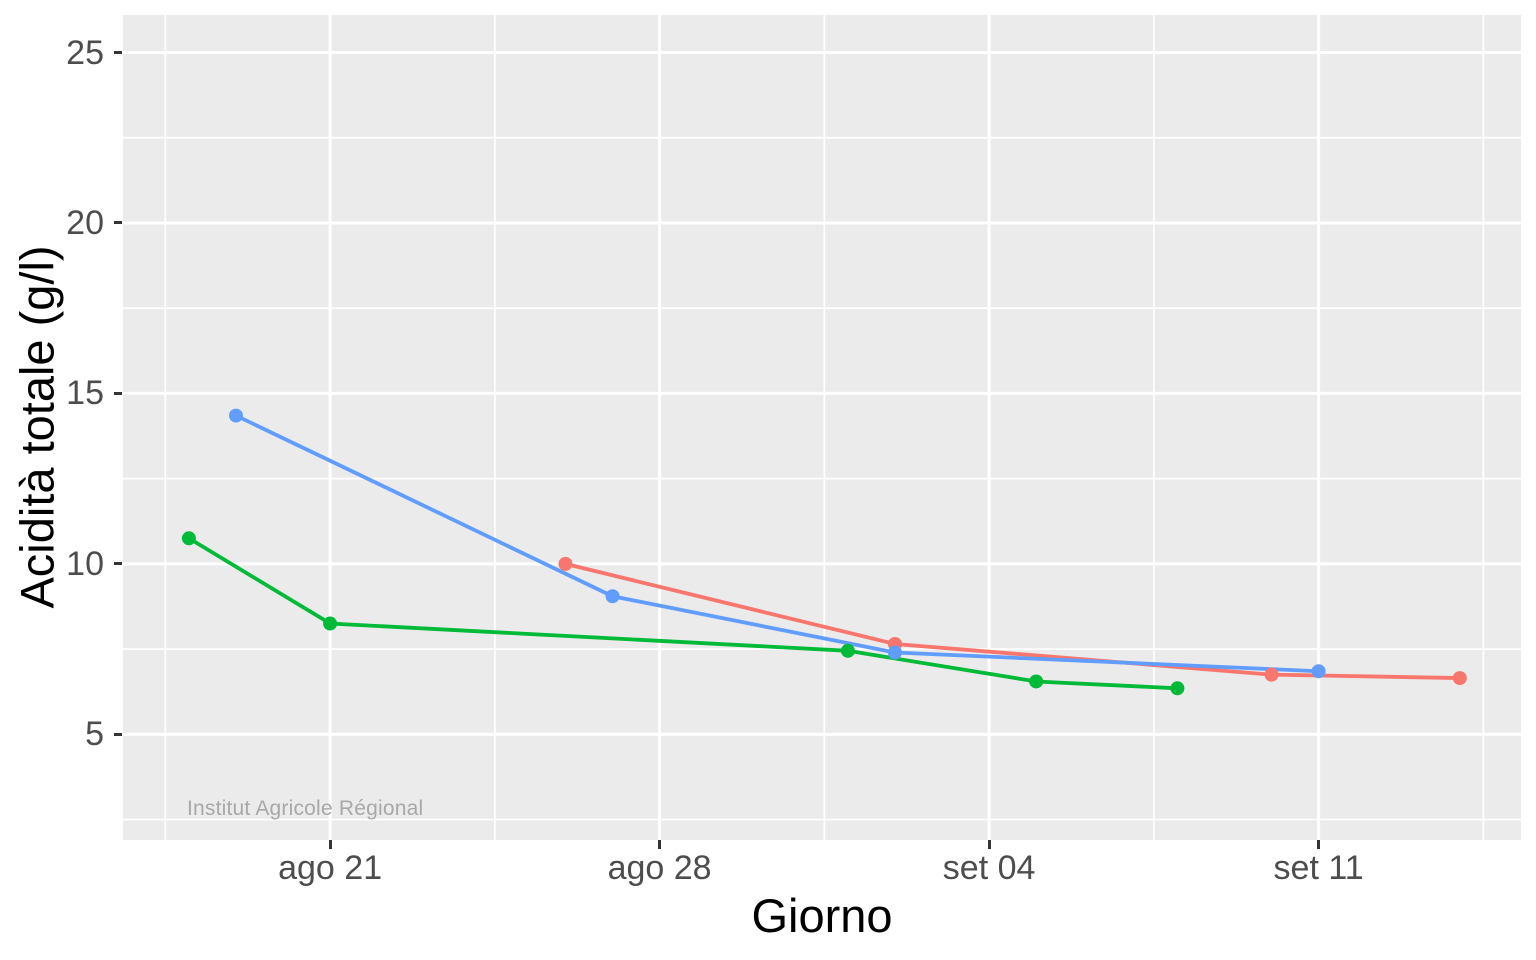 The height and width of the screenshot is (960, 1536). Describe the element at coordinates (305, 808) in the screenshot. I see `watermark-text: Institut Agricole Régional` at that location.